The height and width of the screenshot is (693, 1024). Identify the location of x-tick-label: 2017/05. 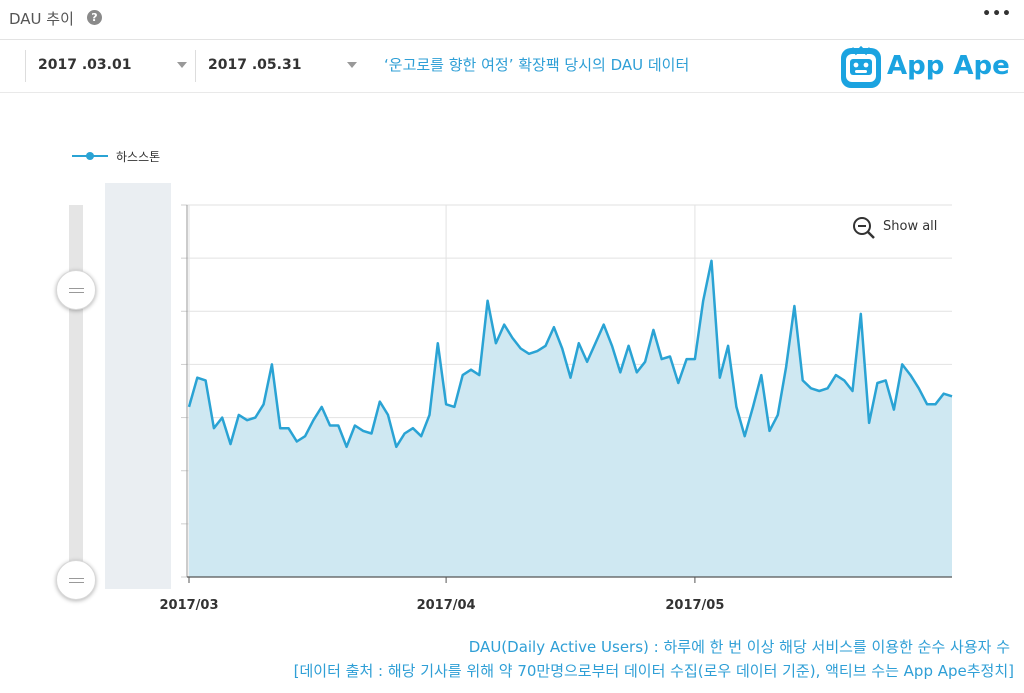
(694, 605).